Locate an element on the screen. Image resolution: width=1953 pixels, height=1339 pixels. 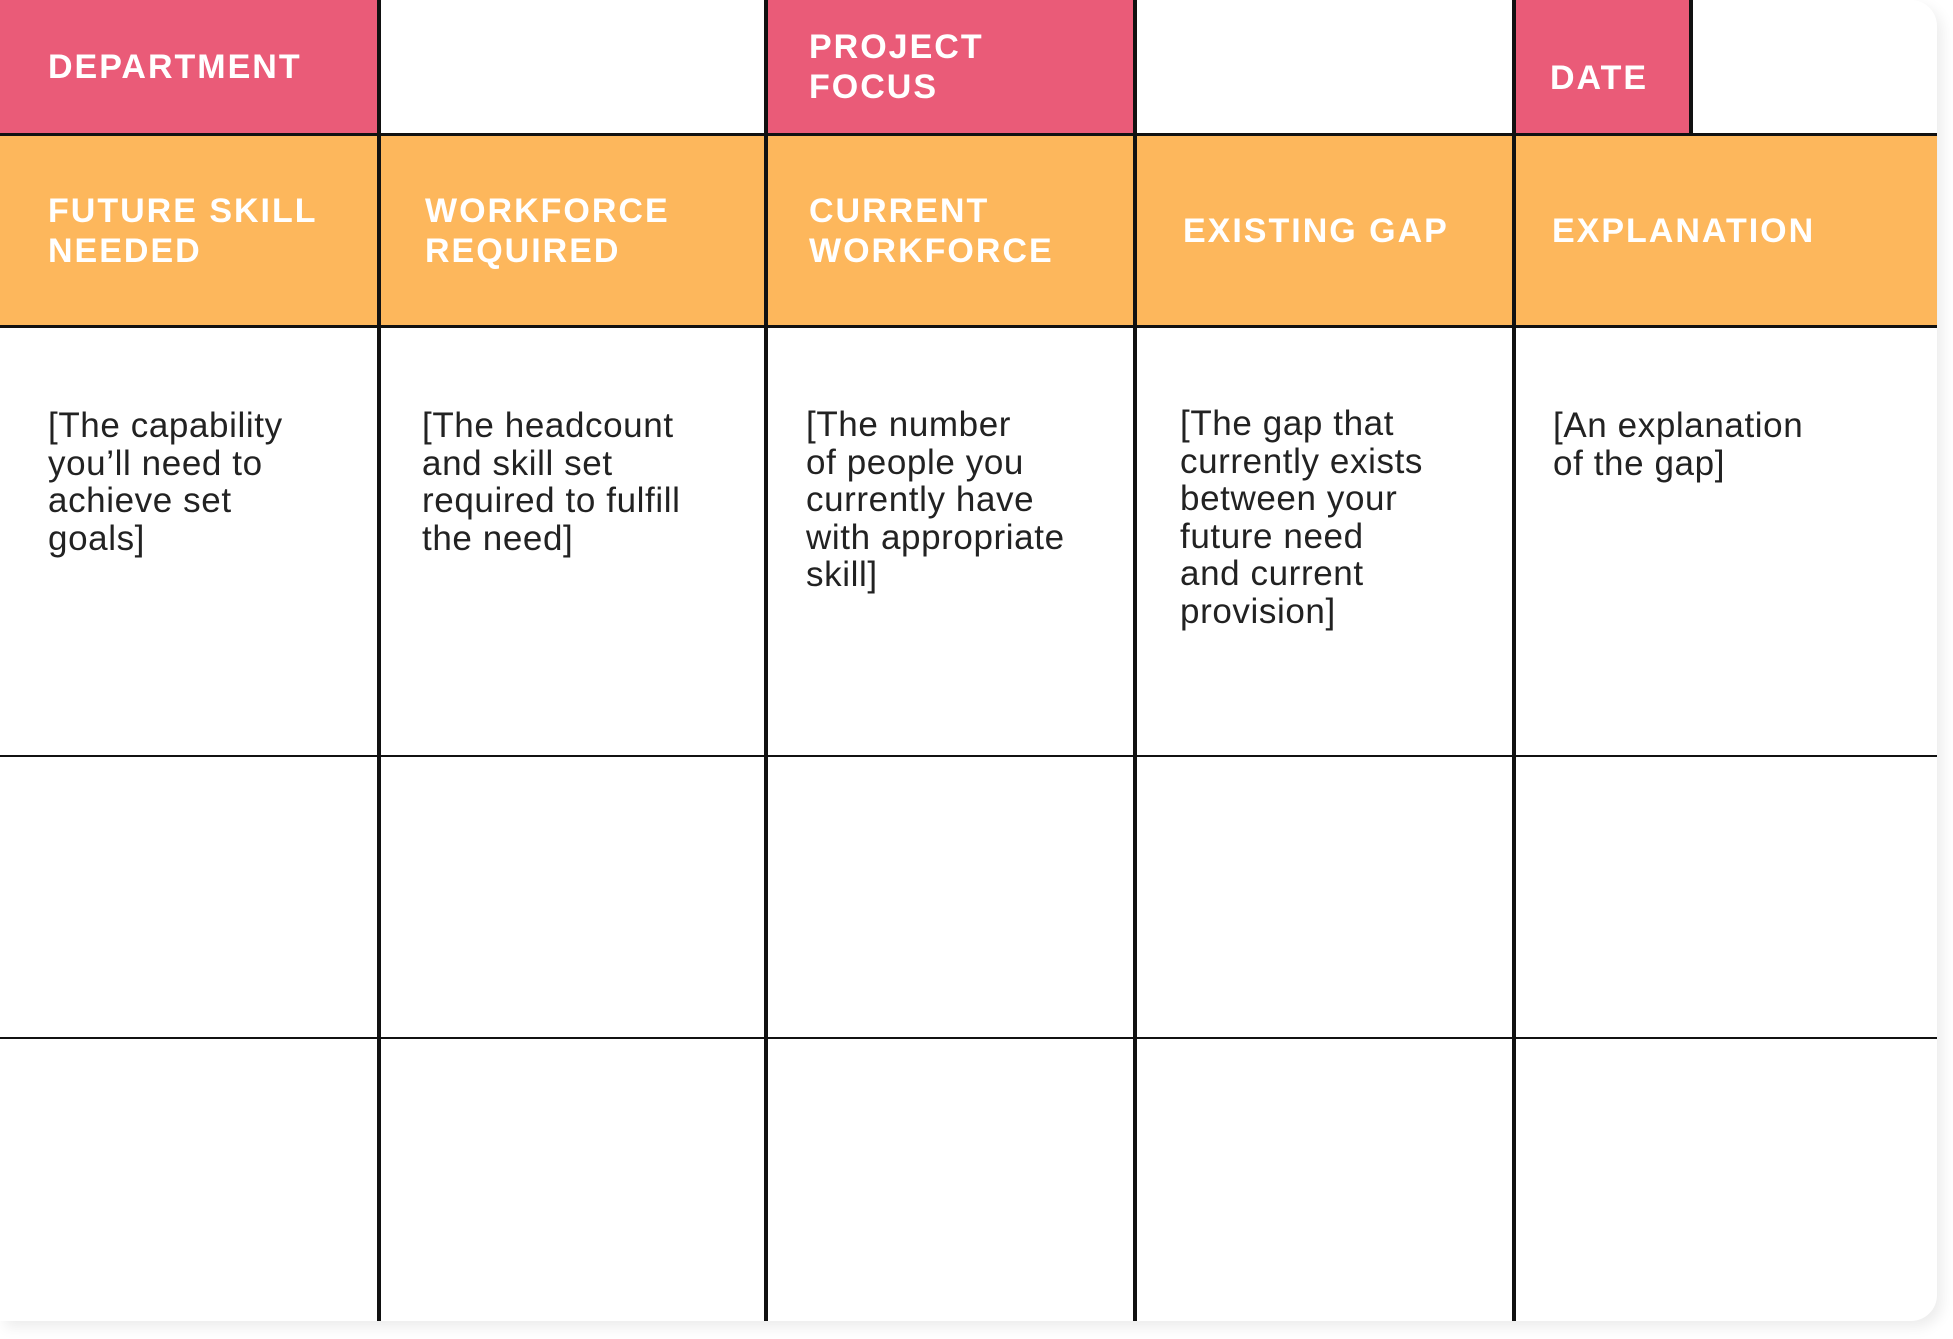
row-2-future-skill-cell is located at coordinates (189, 898).